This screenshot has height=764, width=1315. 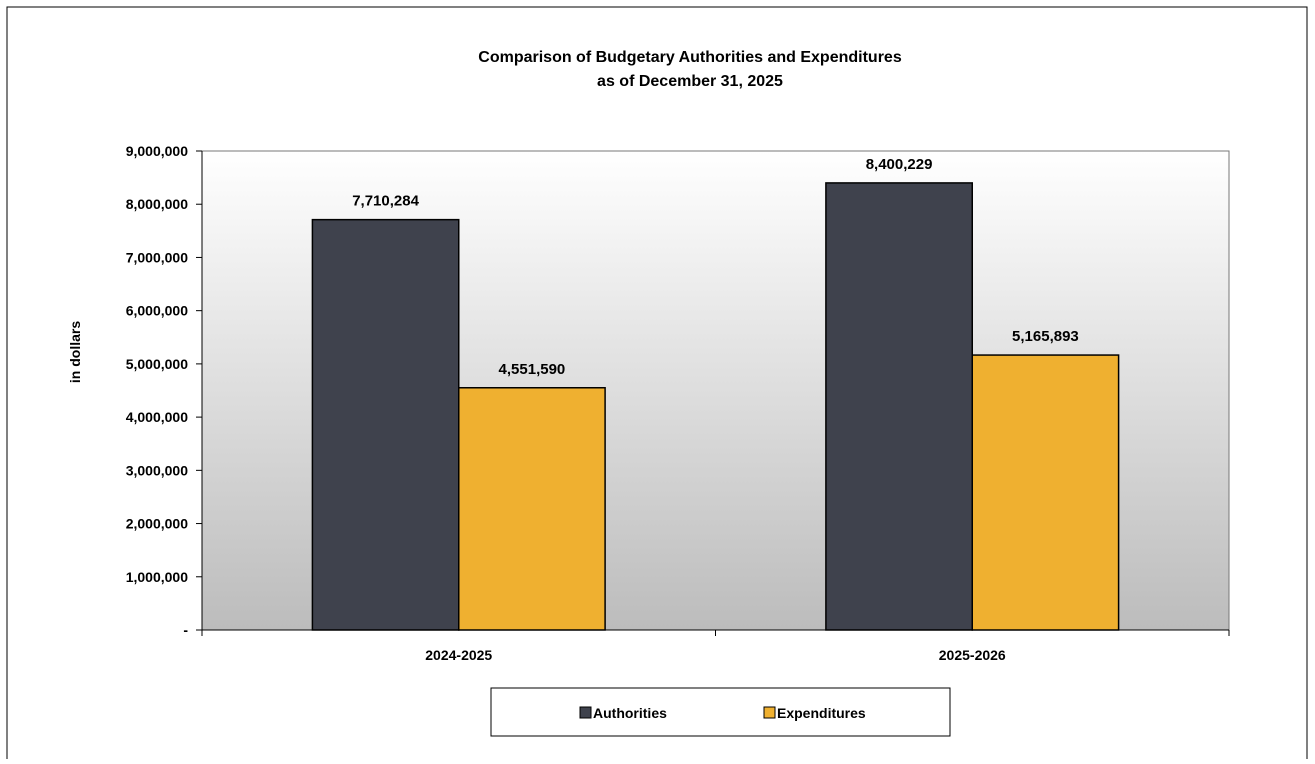 What do you see at coordinates (532, 509) in the screenshot?
I see `bar-expenditures-2024-2025` at bounding box center [532, 509].